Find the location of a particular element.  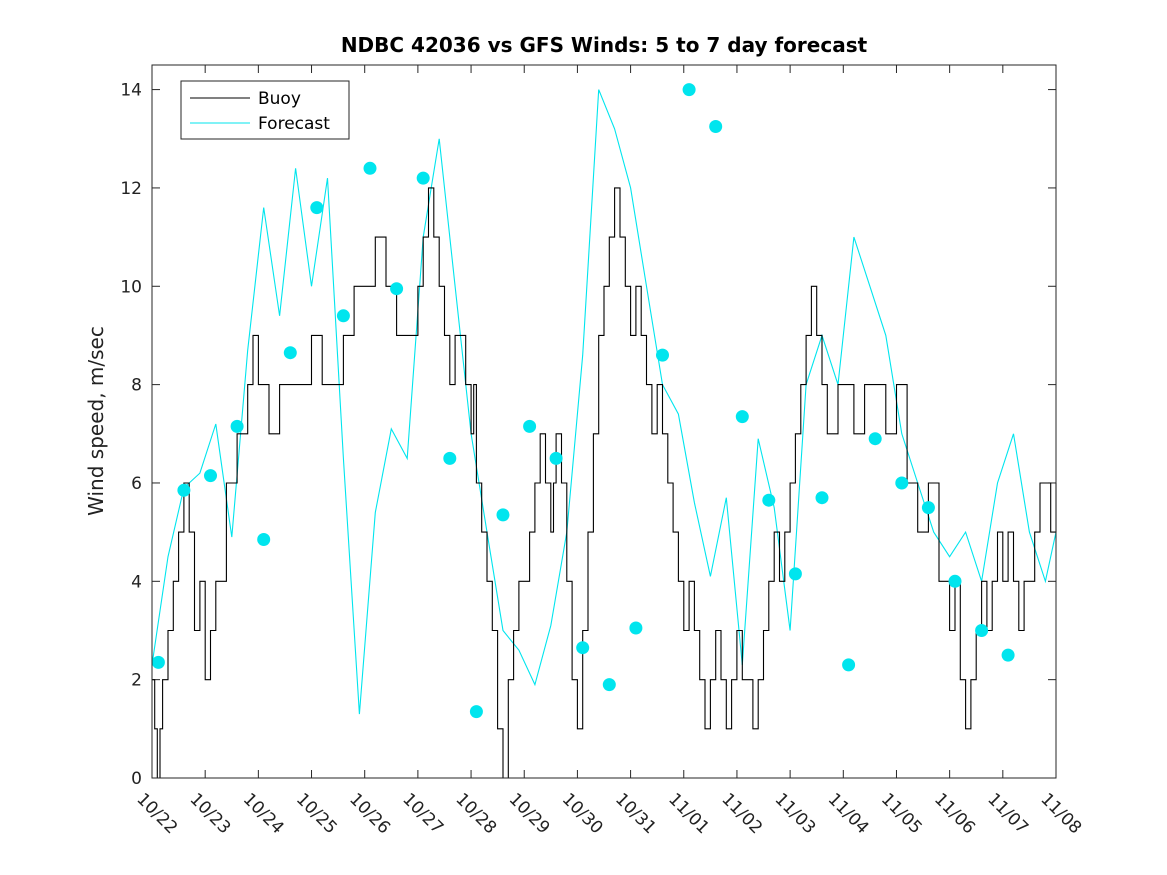

x-tick-label: 10/27 is located at coordinates (422, 813).